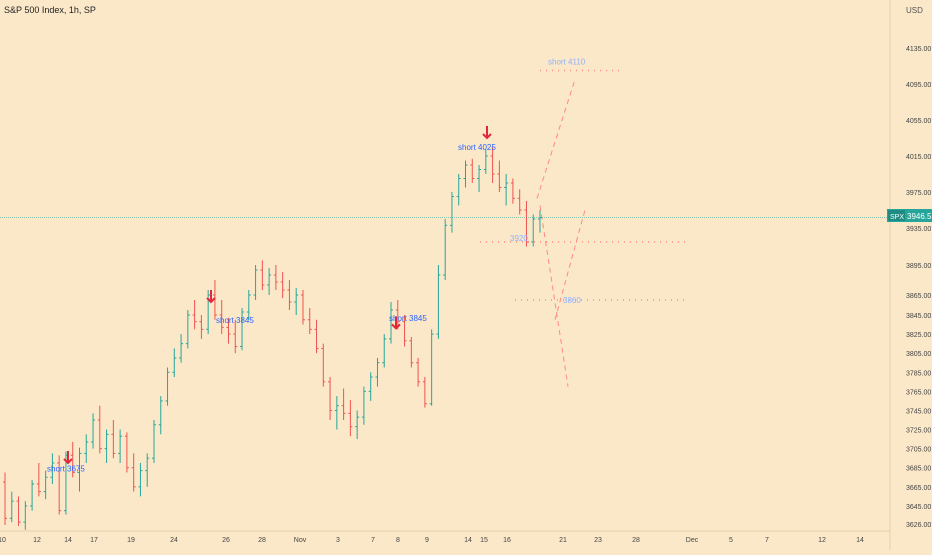 This screenshot has width=932, height=555. Describe the element at coordinates (692, 540) in the screenshot. I see `x-tick-label: Dec` at that location.